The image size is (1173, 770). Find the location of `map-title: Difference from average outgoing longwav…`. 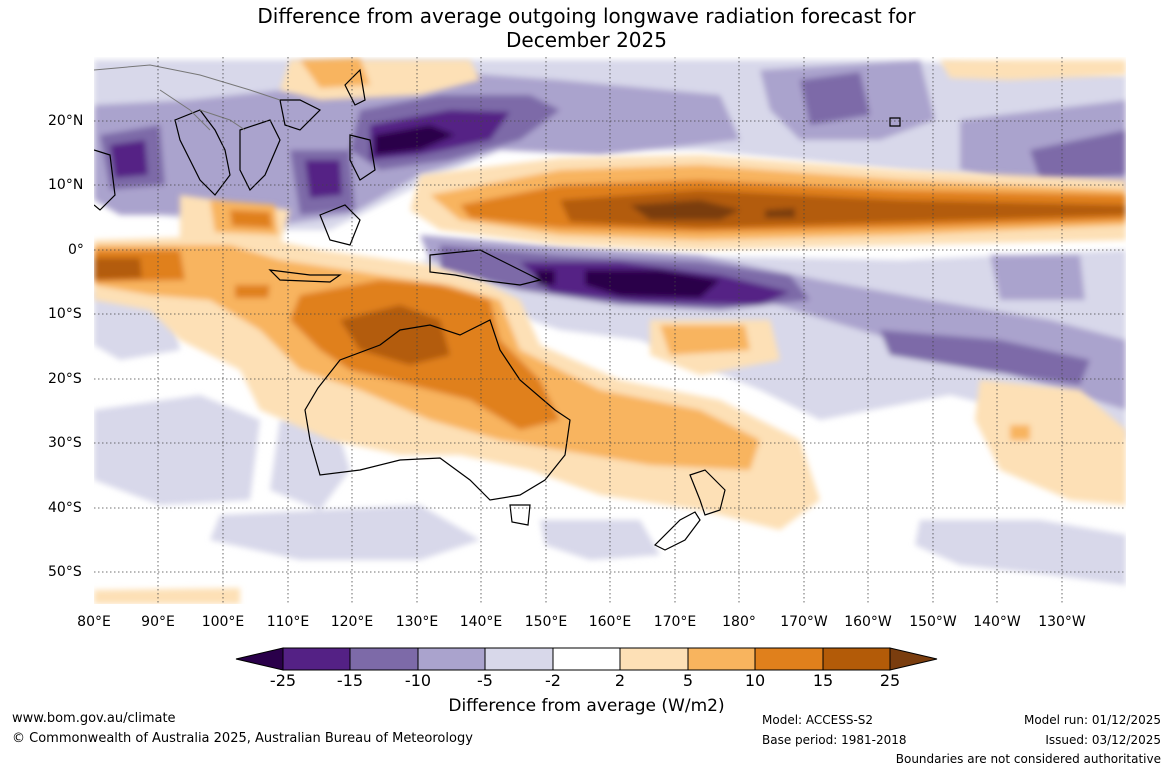

map-title: Difference from average outgoing longwav… is located at coordinates (586, 28).